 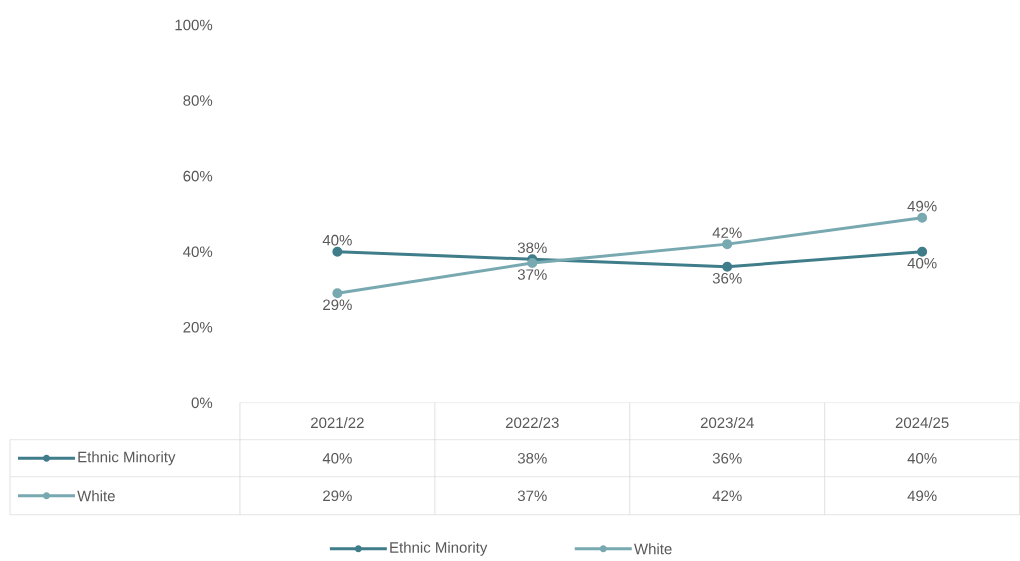 What do you see at coordinates (727, 233) in the screenshot?
I see `text: 42%` at bounding box center [727, 233].